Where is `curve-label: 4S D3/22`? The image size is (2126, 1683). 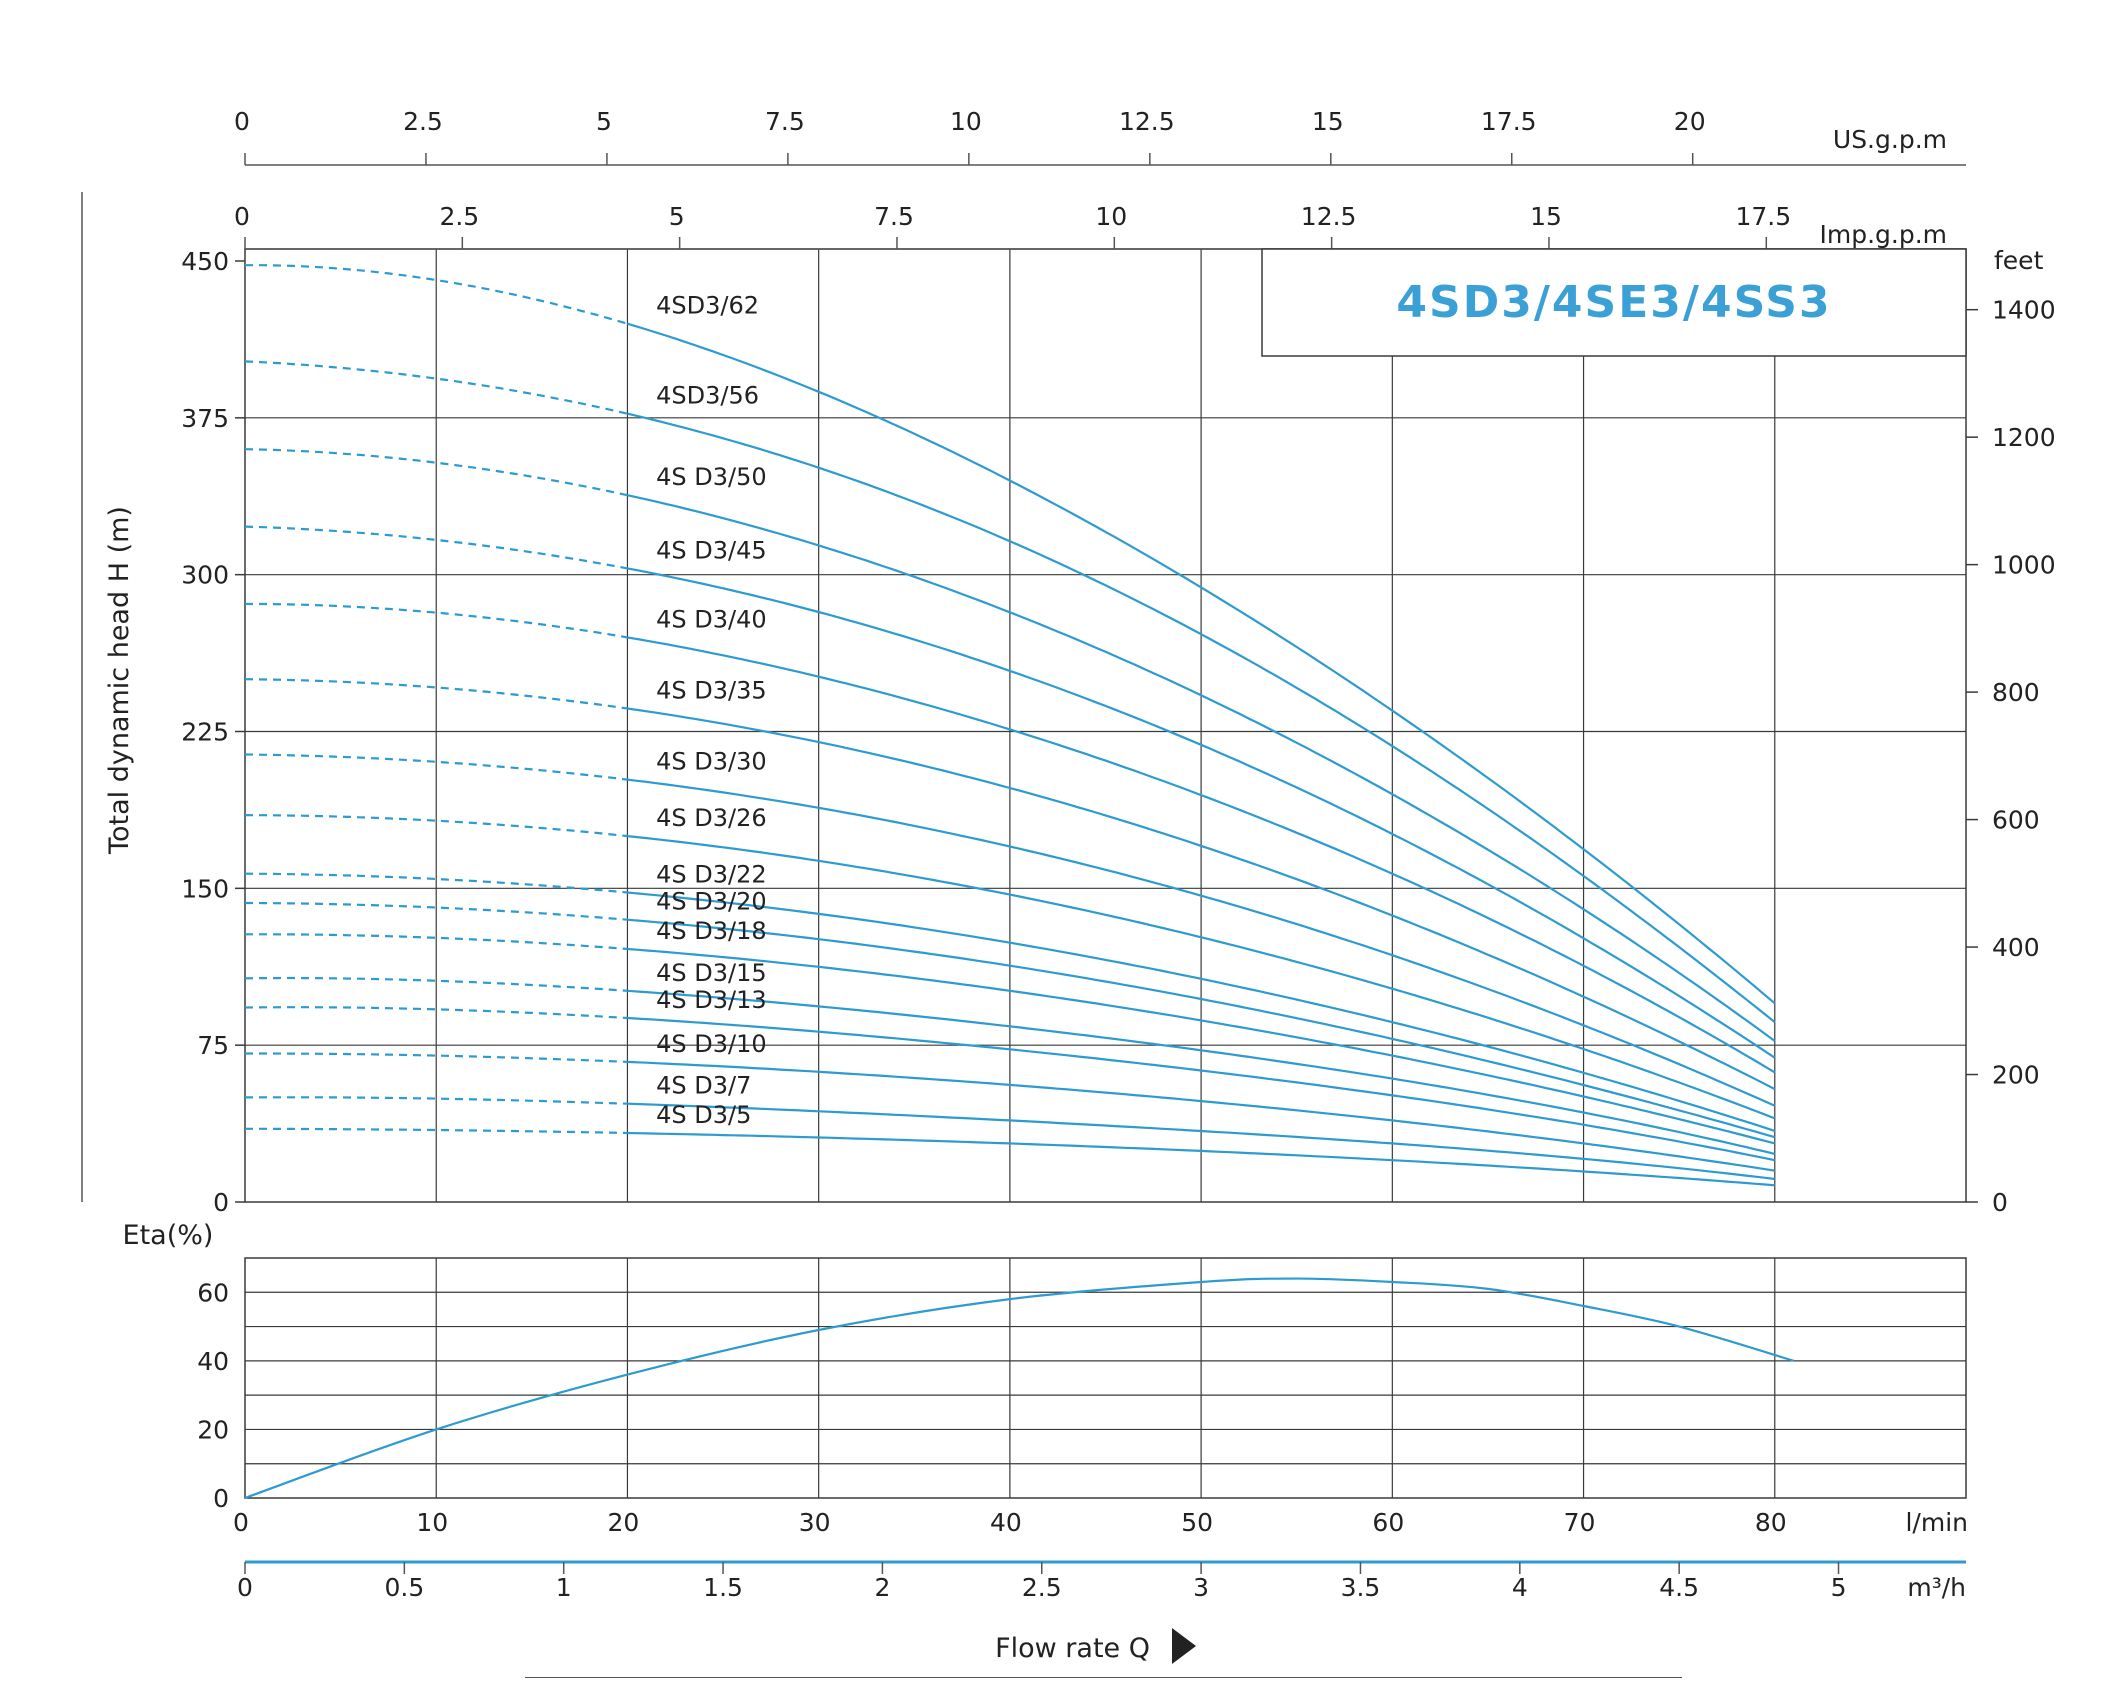 curve-label: 4S D3/22 is located at coordinates (711, 875).